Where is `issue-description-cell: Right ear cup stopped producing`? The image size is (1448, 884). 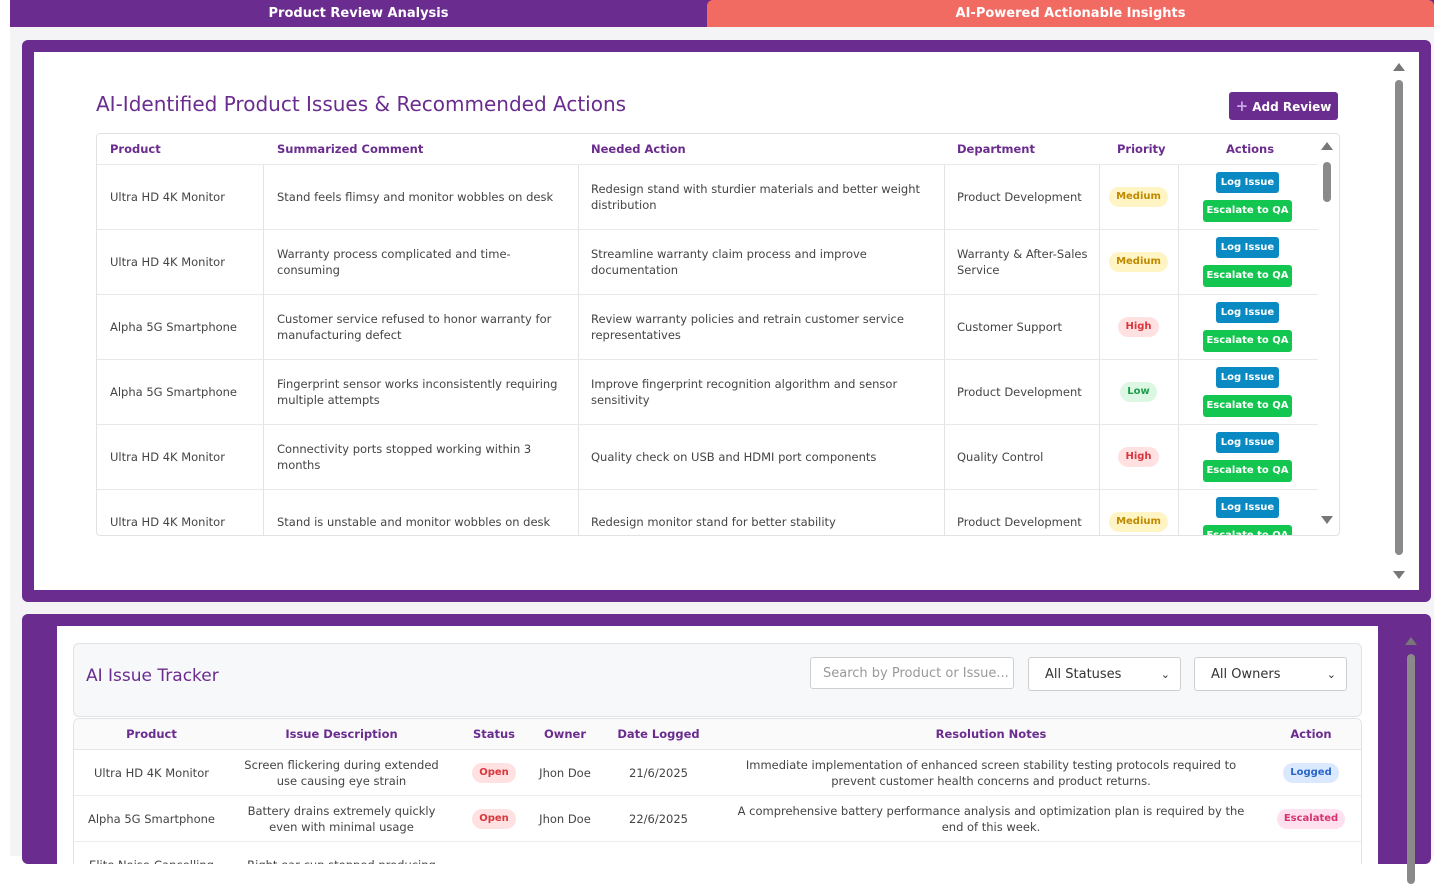
issue-description-cell: Right ear cup stopped producing is located at coordinates (341, 853).